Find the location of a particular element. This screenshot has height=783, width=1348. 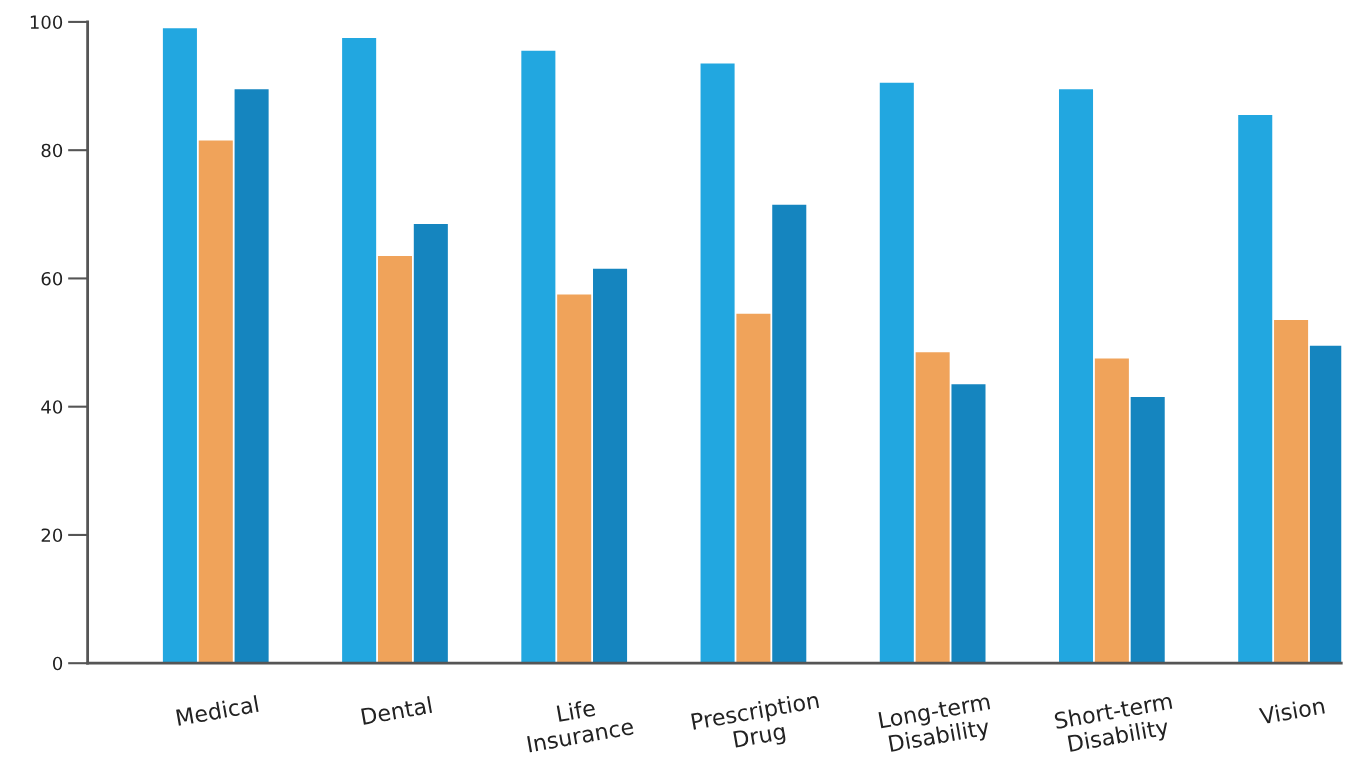

y-tick-label: 40 is located at coordinates (52, 407).